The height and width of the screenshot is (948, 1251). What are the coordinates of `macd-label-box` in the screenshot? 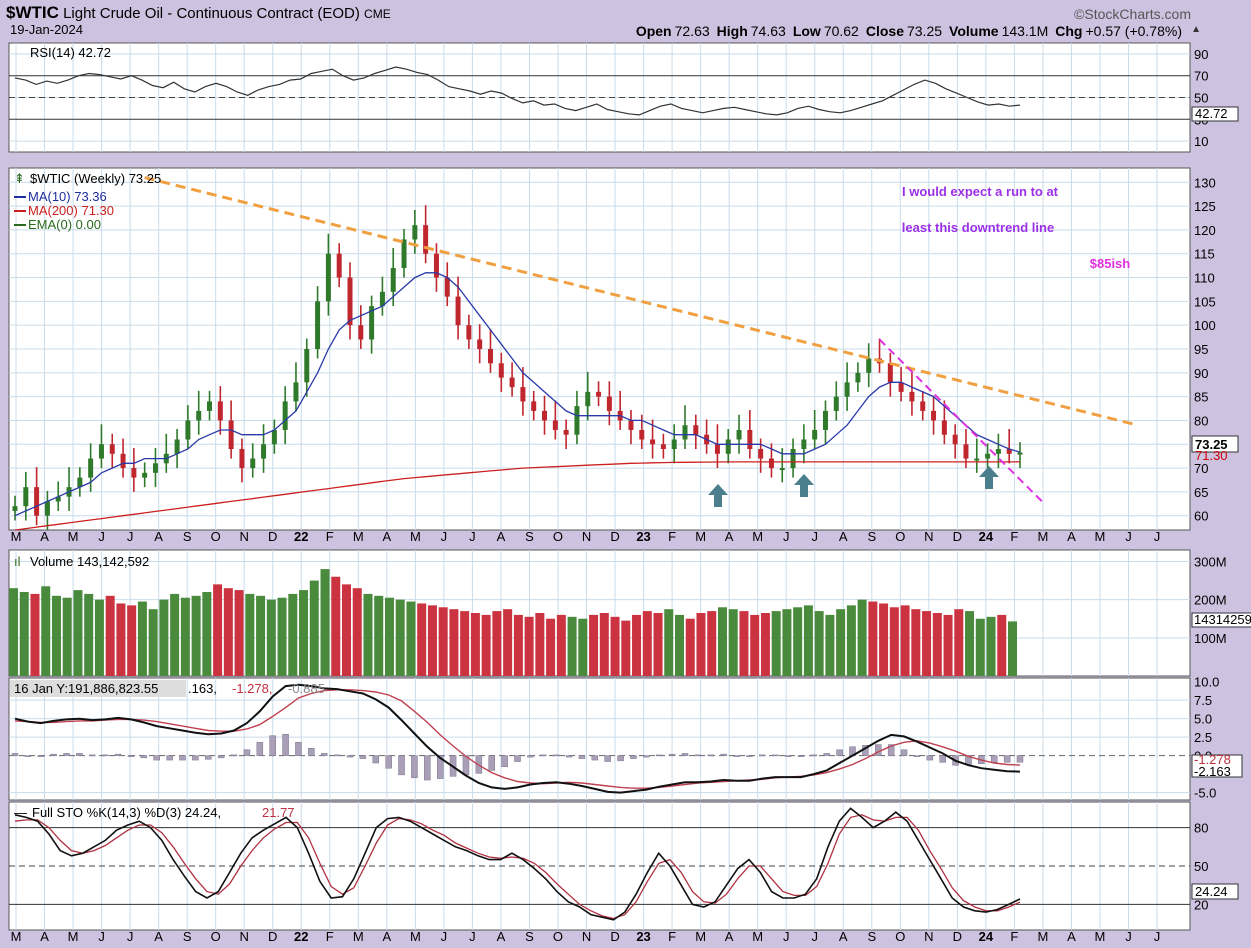 It's located at (98, 688).